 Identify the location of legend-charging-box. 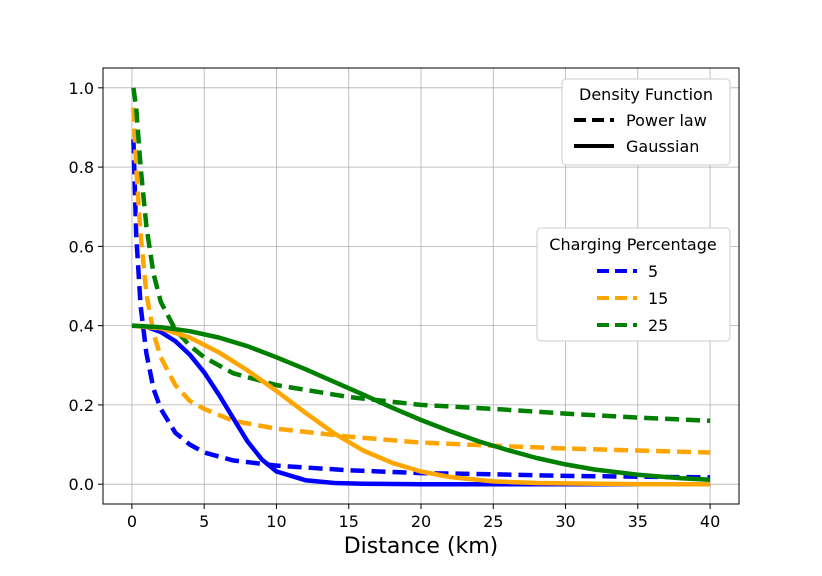
(633, 284).